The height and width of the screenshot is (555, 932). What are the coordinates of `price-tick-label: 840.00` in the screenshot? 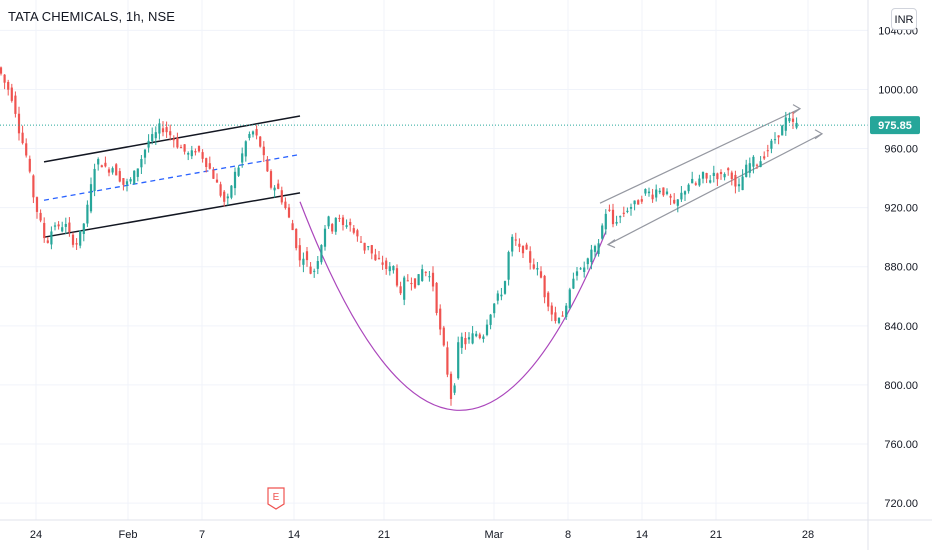 It's located at (901, 327).